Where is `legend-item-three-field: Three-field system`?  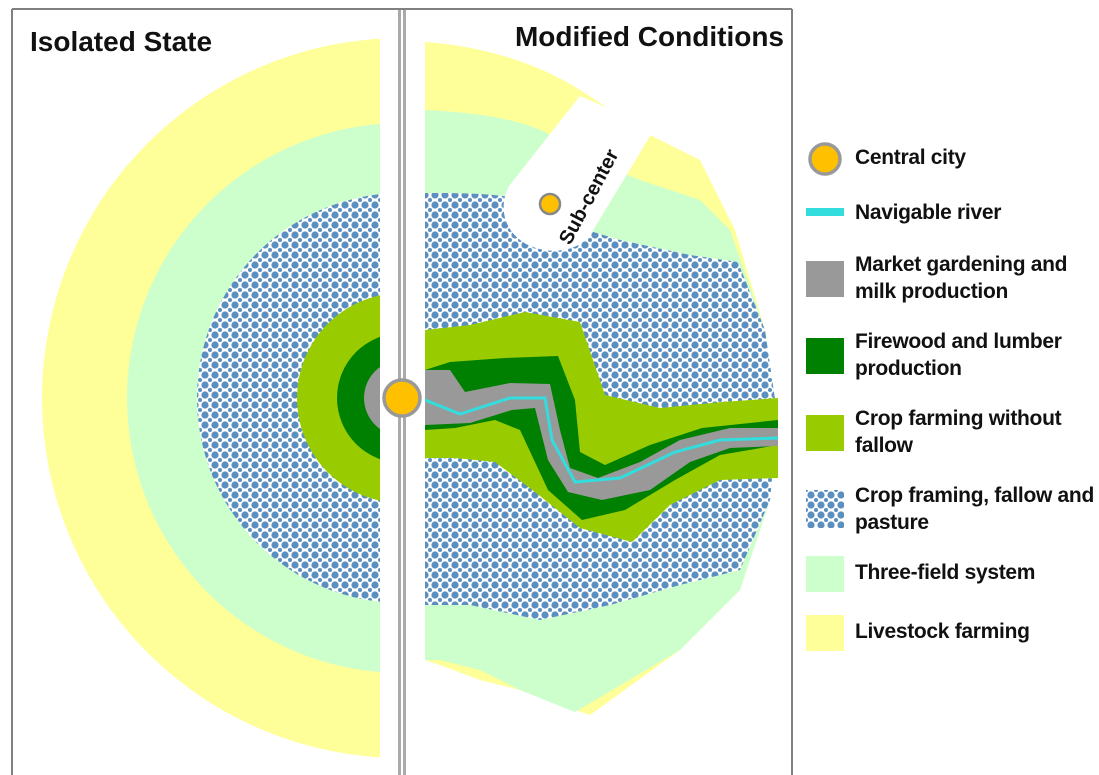
legend-item-three-field: Three-field system is located at coordinates (947, 576).